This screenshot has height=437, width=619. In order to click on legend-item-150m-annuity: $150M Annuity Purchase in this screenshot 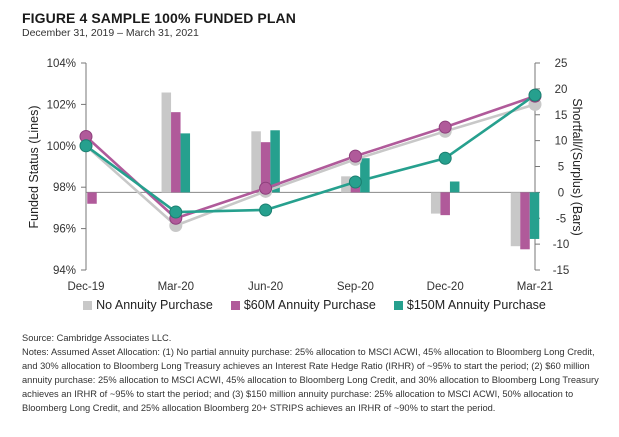, I will do `click(469, 305)`.